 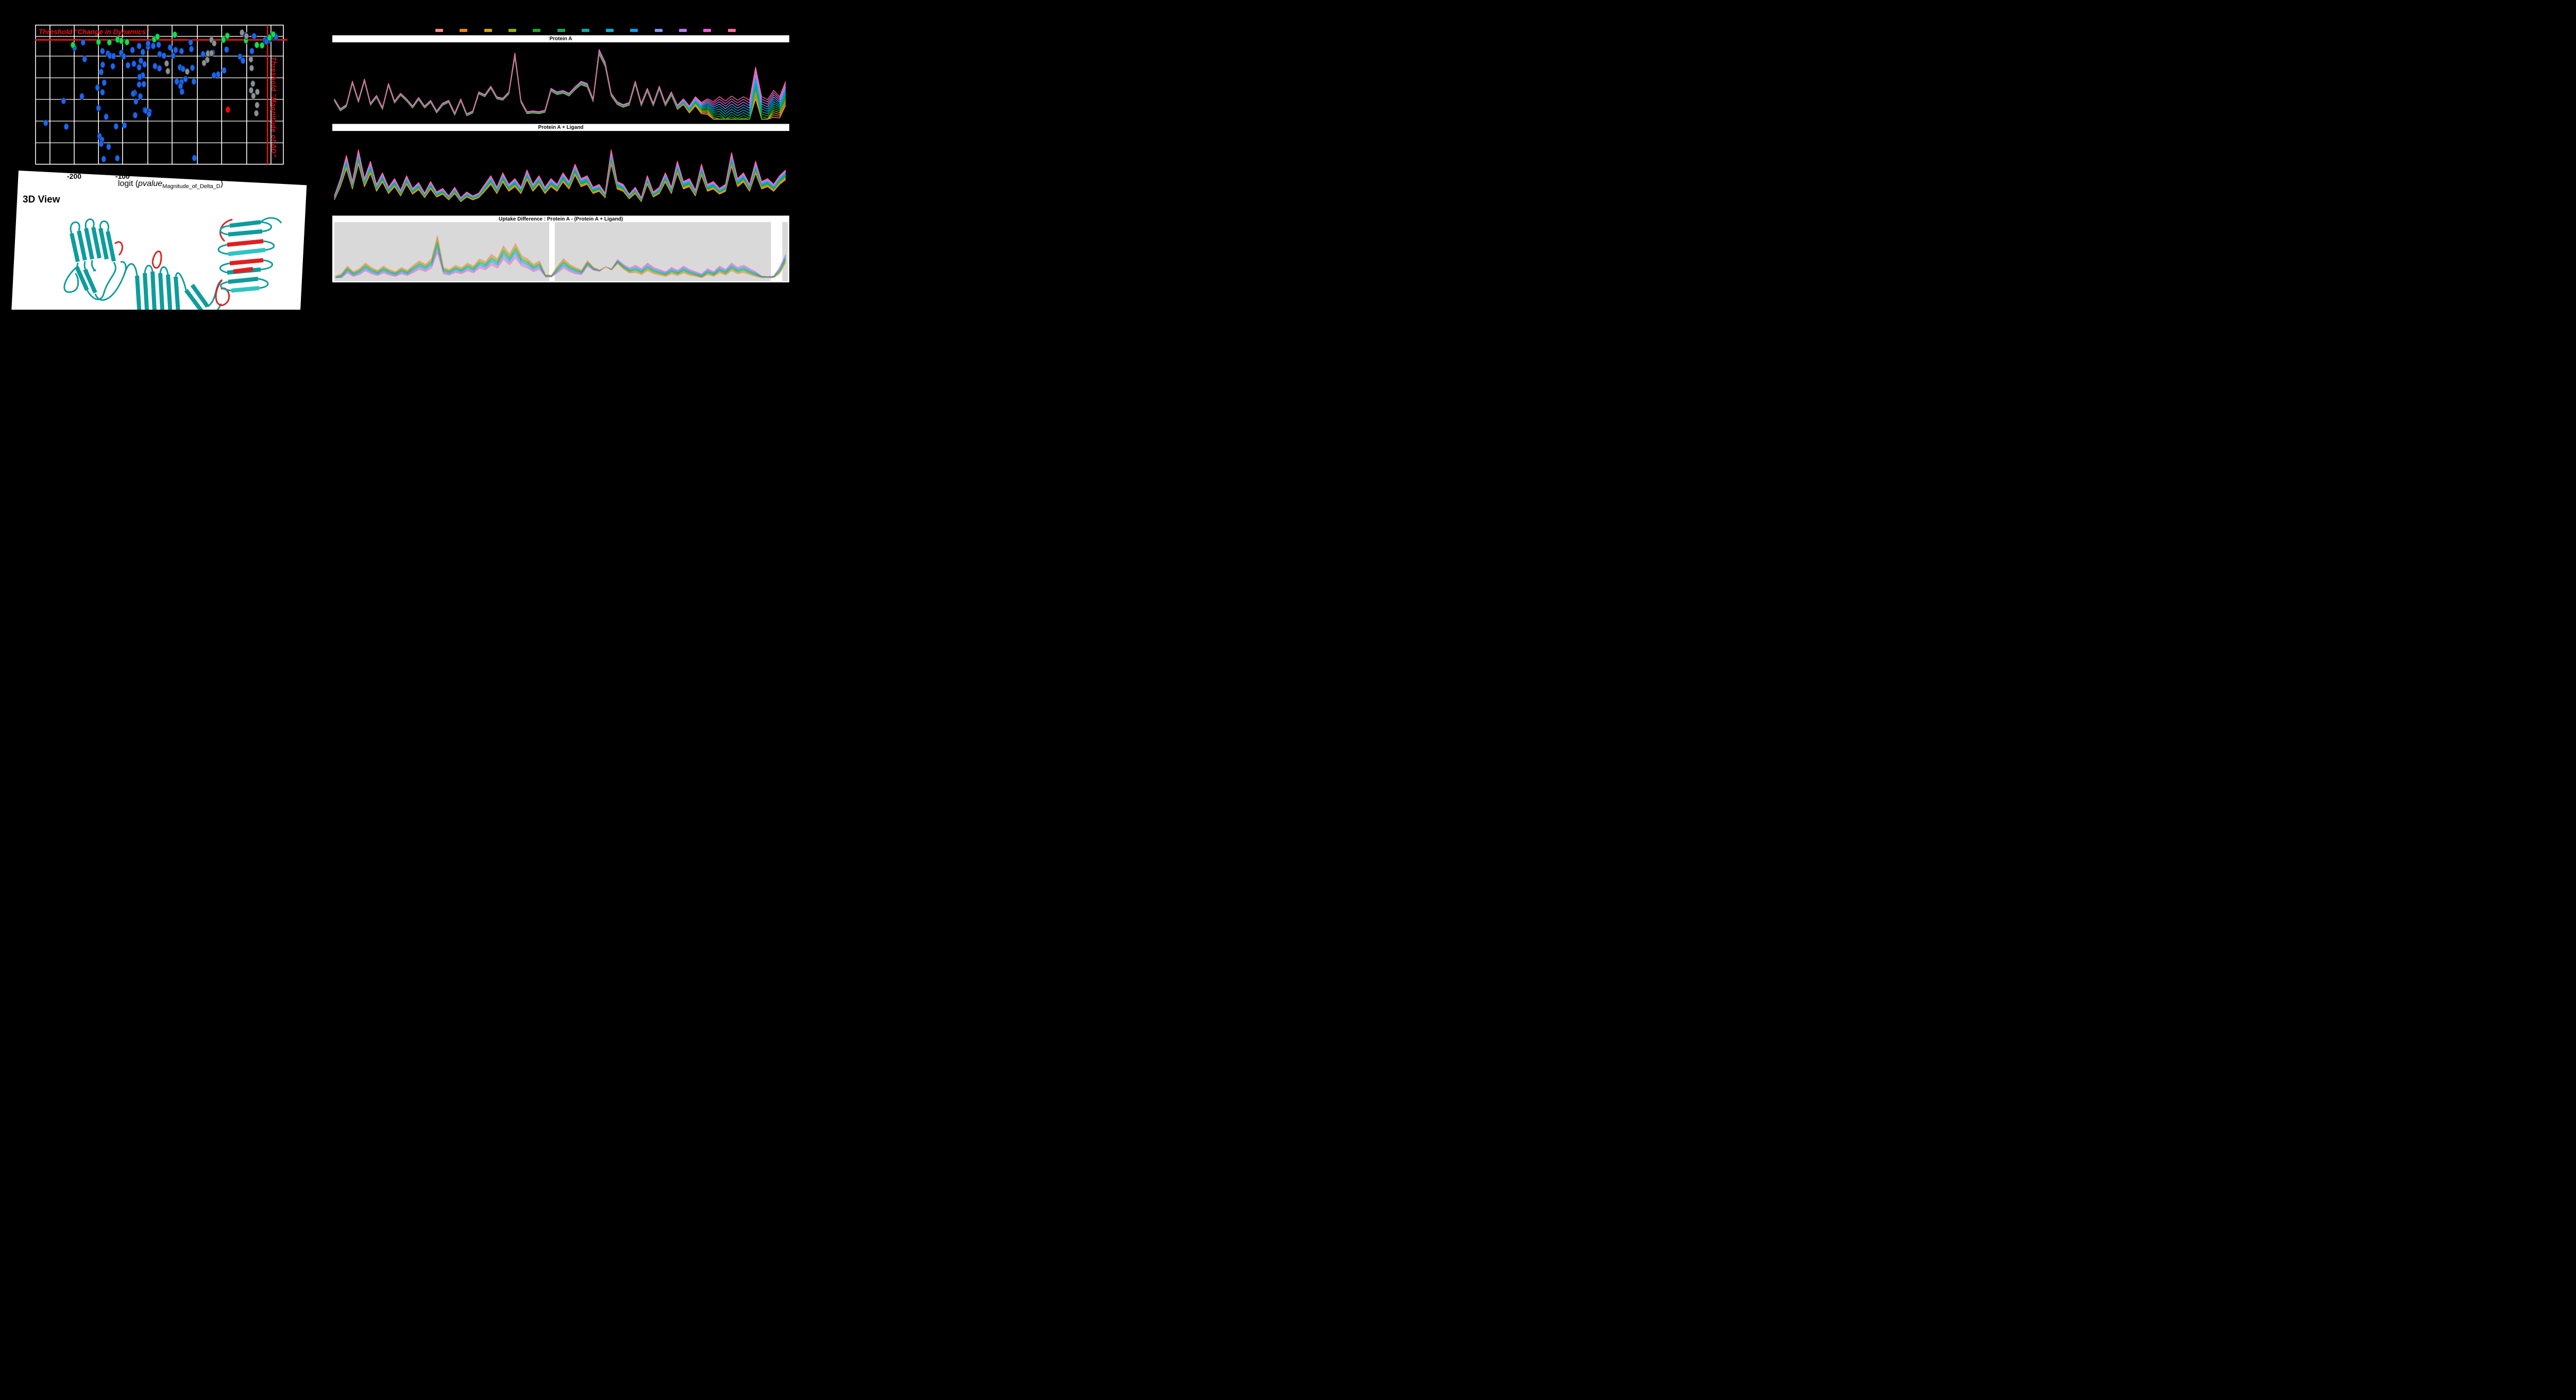 I want to click on uptake-plot-difference, so click(x=561, y=251).